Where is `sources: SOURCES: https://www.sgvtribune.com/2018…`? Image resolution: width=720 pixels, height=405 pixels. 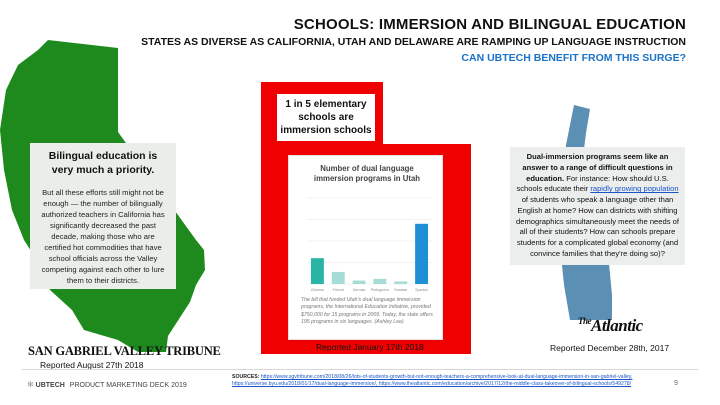
sources: SOURCES: https://www.sgvtribune.com/2018… is located at coordinates (432, 381).